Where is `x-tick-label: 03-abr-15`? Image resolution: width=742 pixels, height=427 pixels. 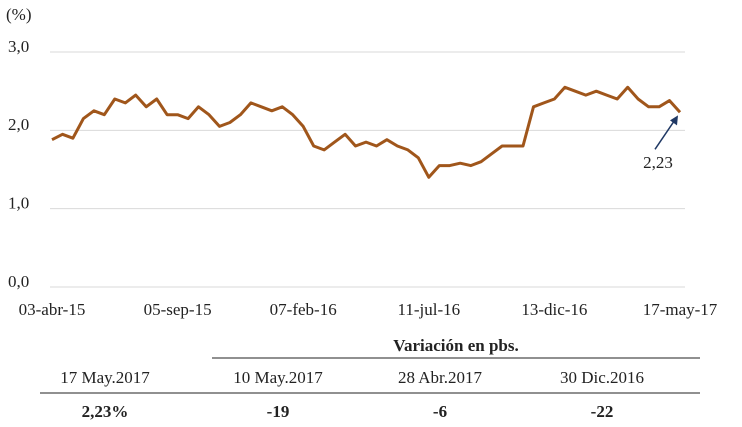 x-tick-label: 03-abr-15 is located at coordinates (52, 309).